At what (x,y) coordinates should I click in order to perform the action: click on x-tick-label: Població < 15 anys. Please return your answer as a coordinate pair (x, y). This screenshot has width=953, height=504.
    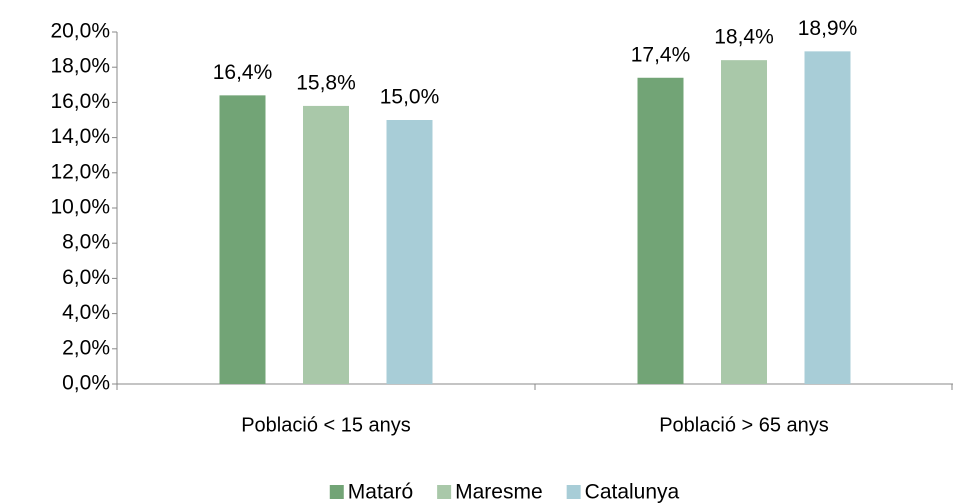
    Looking at the image, I should click on (326, 425).